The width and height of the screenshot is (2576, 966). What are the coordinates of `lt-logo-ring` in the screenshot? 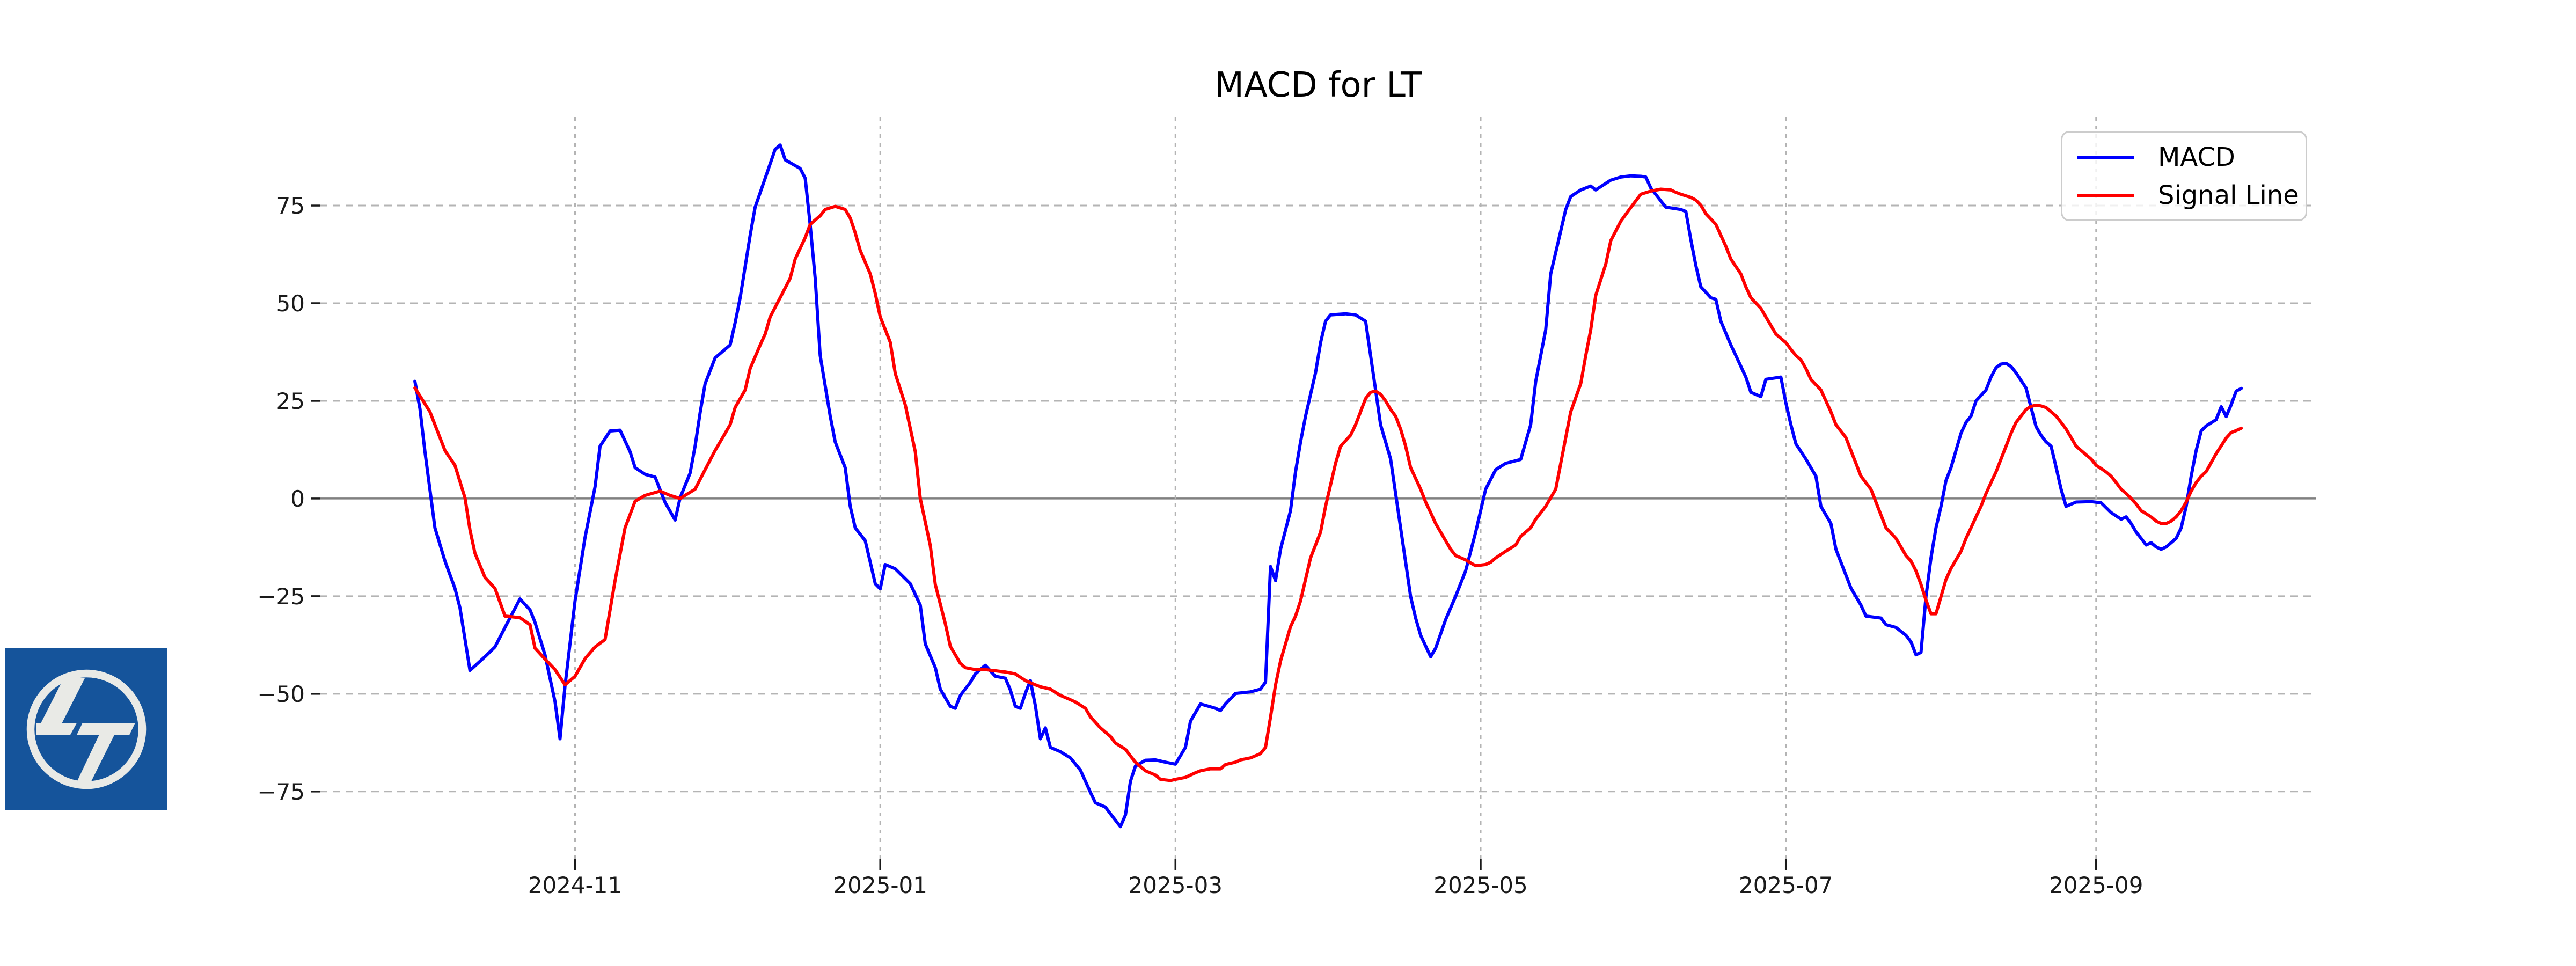 It's located at (86, 729).